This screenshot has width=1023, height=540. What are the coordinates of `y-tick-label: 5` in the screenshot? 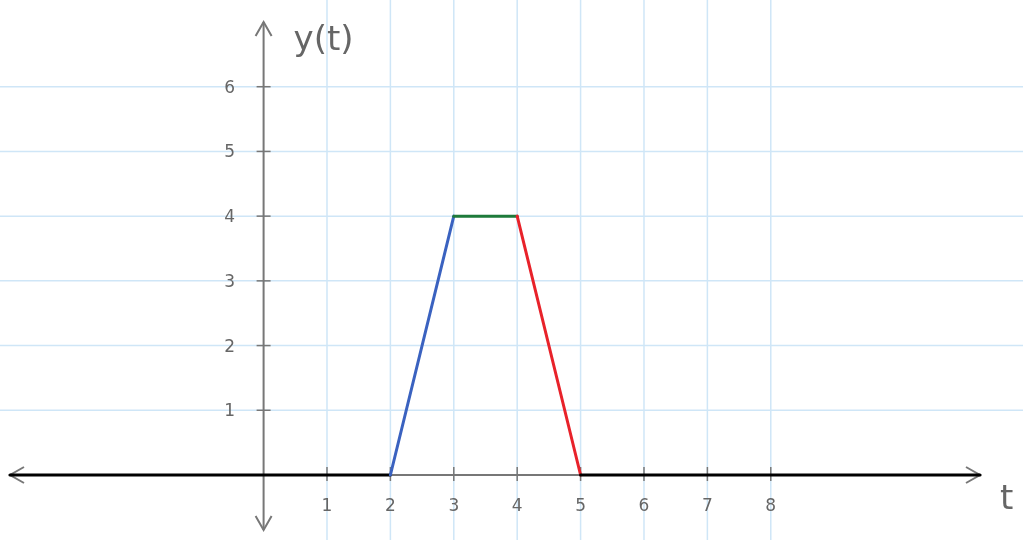 It's located at (230, 151).